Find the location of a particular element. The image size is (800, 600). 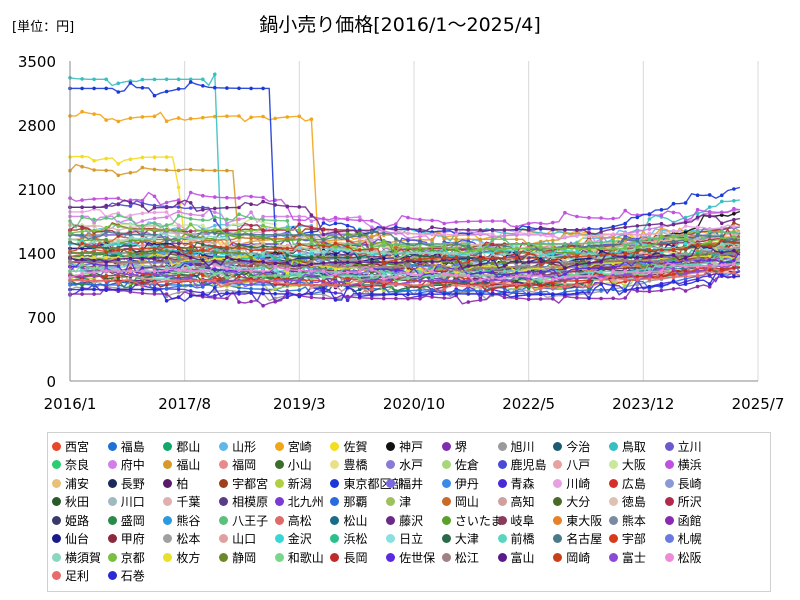

legend-label: 奈良 is located at coordinates (77, 465).